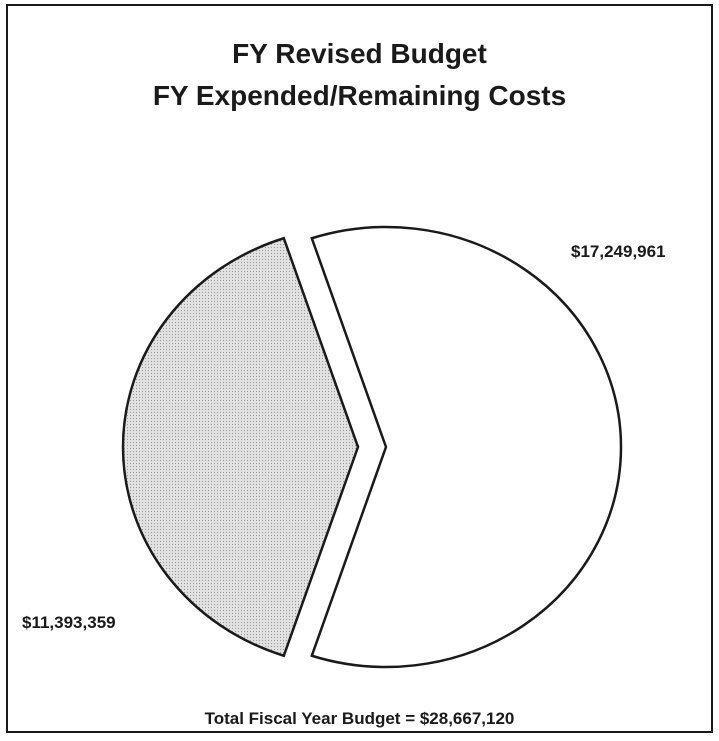 This screenshot has width=719, height=741. I want to click on chart-title: FY Revised Budget, so click(359, 53).